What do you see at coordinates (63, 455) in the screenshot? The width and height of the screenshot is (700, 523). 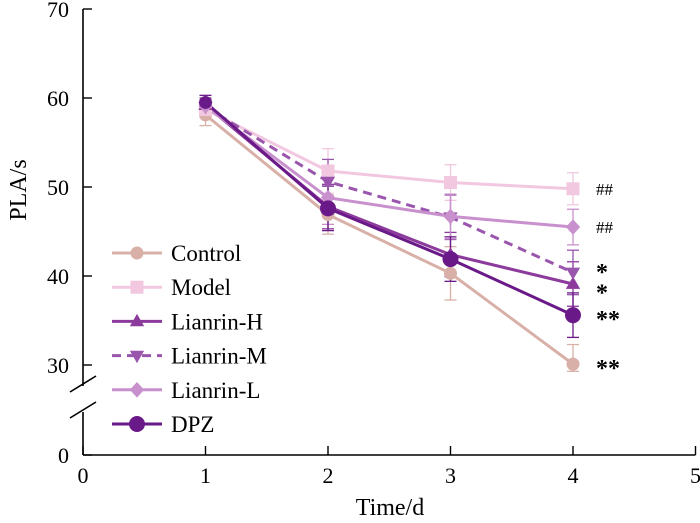 I see `y-tick-label: 0` at bounding box center [63, 455].